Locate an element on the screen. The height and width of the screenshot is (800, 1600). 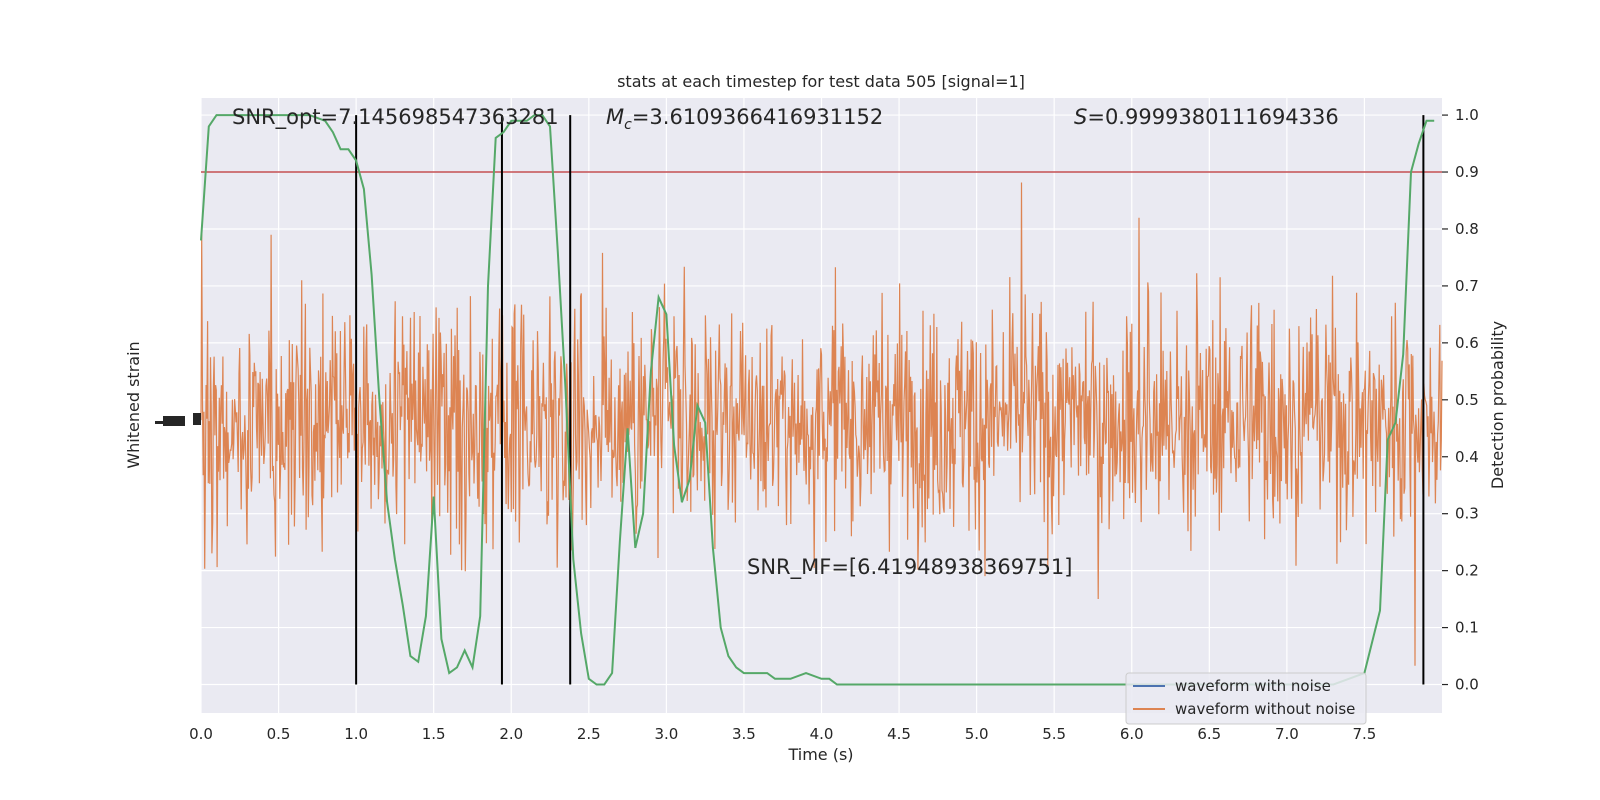
x-tick-label: 0.5 is located at coordinates (279, 734).